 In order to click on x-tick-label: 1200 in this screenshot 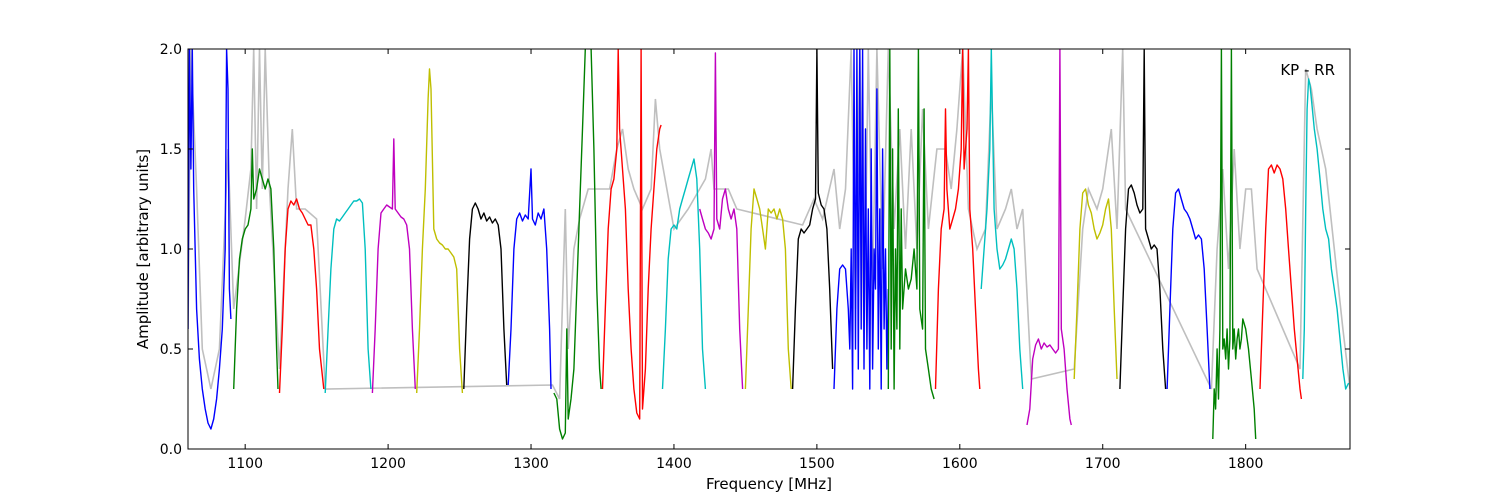, I will do `click(388, 464)`.